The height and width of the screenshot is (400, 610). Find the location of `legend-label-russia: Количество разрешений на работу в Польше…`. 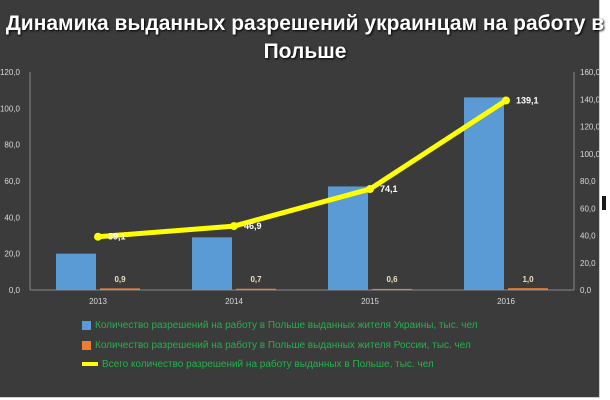

legend-label-russia: Количество разрешений на работу в Польше… is located at coordinates (283, 345).